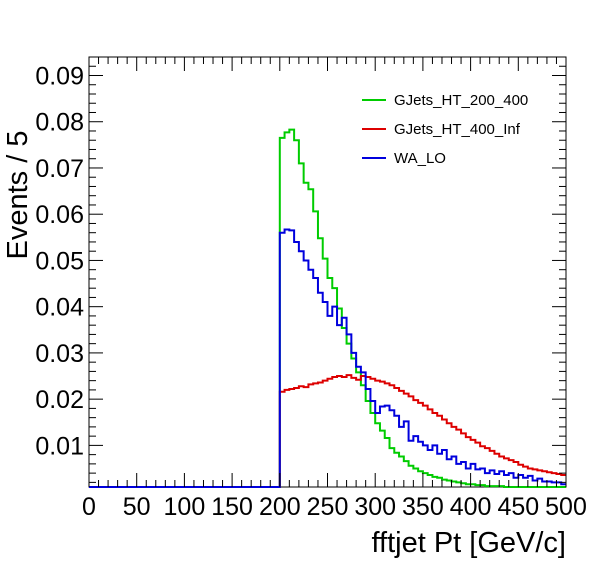 Image resolution: width=596 pixels, height=572 pixels. I want to click on x-tick-label: 100, so click(185, 507).